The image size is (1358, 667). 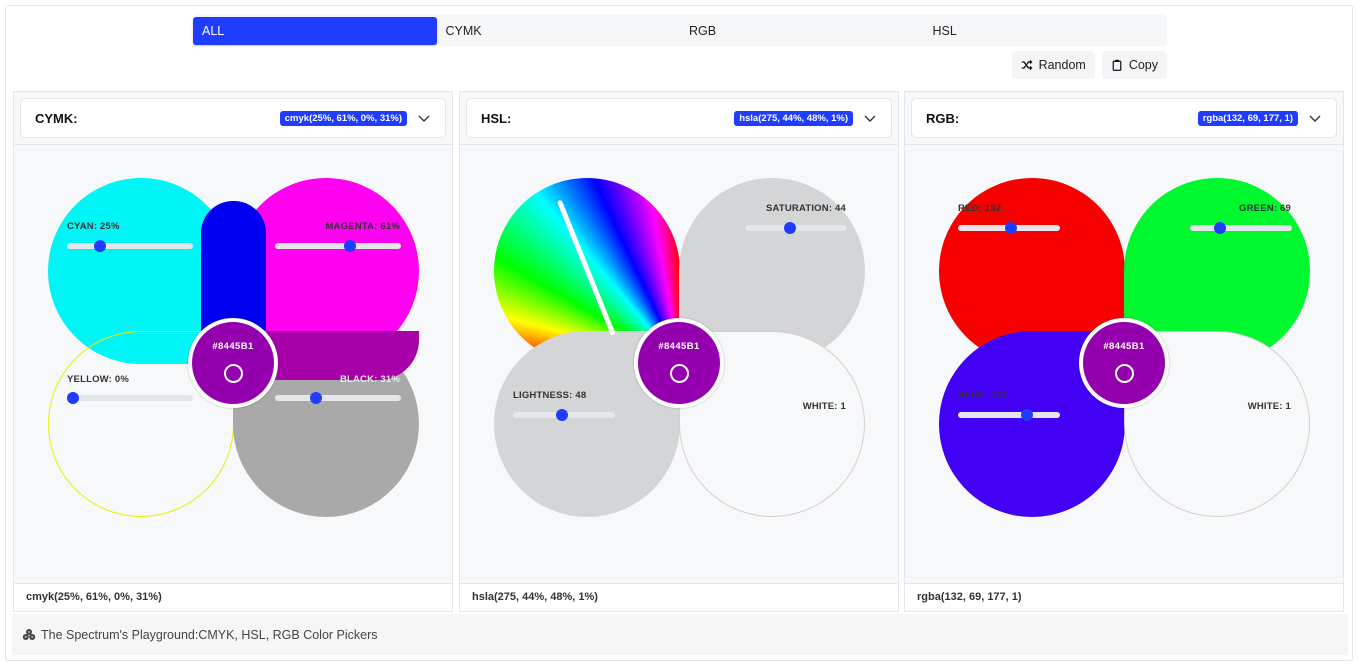 I want to click on value-badge: rgba(132, 69, 177, 1), so click(x=1247, y=118).